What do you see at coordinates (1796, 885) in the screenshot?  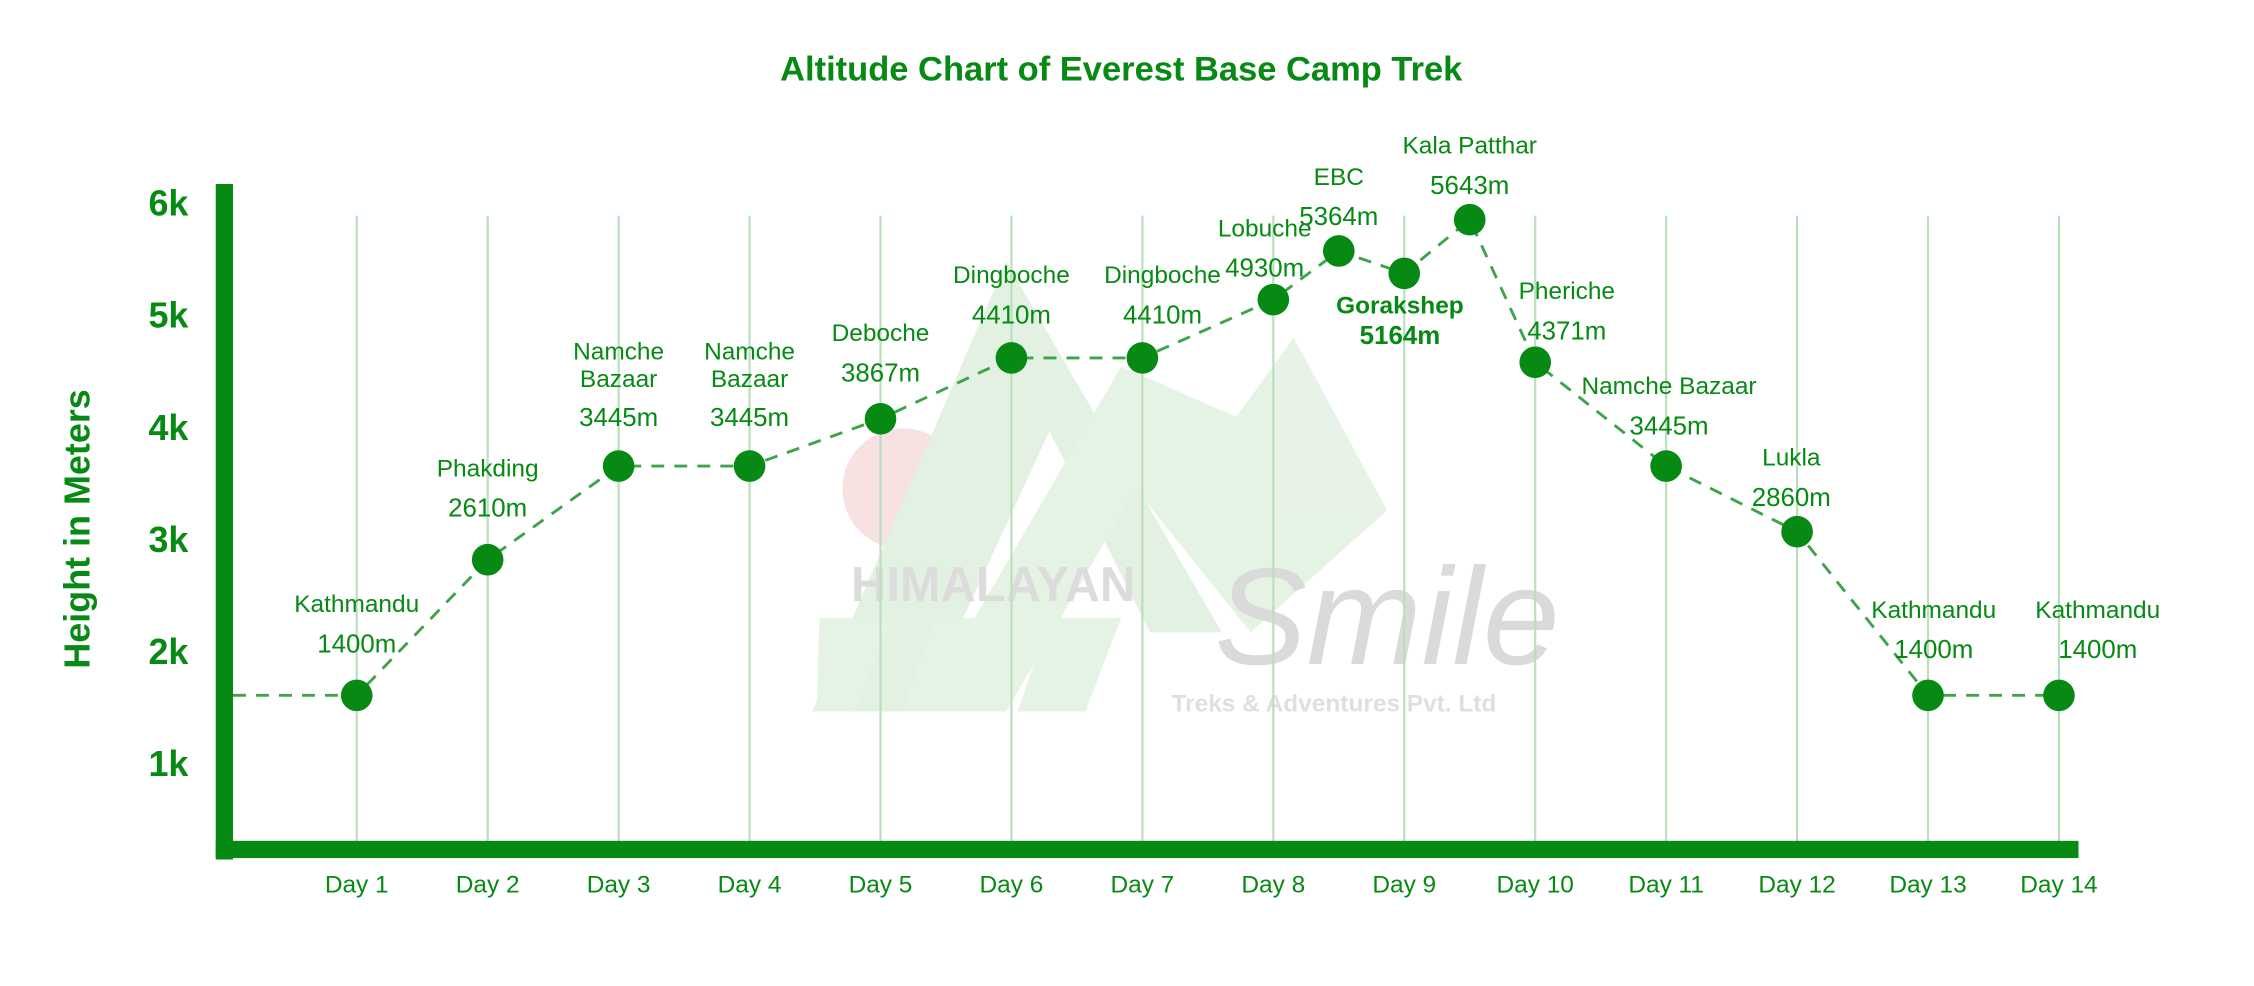 I see `x-tick-label: Day 12` at bounding box center [1796, 885].